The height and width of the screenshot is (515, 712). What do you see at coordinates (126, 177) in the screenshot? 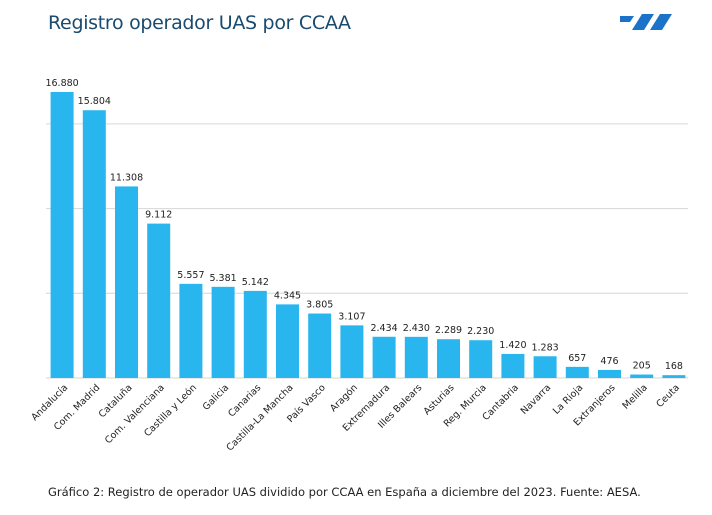
I see `data-label: 11.308` at bounding box center [126, 177].